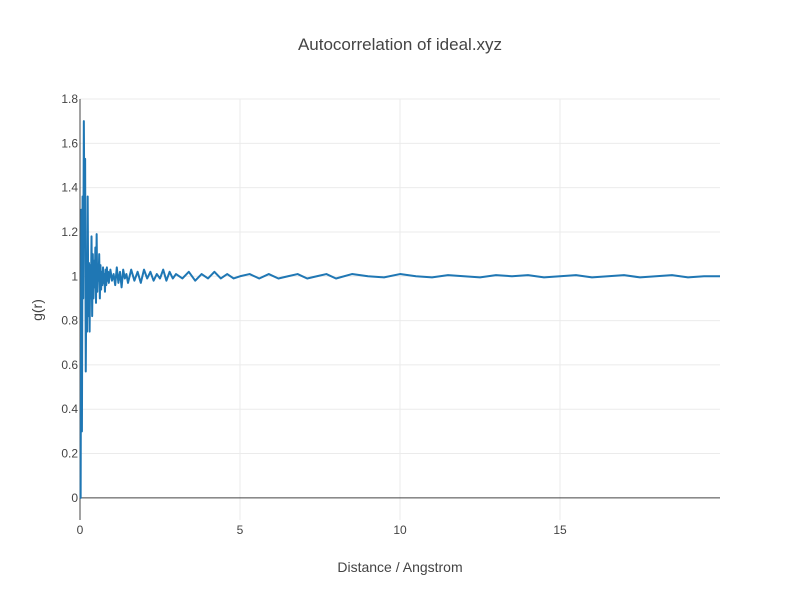  Describe the element at coordinates (69, 143) in the screenshot. I see `y-tick-label: 1.6` at that location.